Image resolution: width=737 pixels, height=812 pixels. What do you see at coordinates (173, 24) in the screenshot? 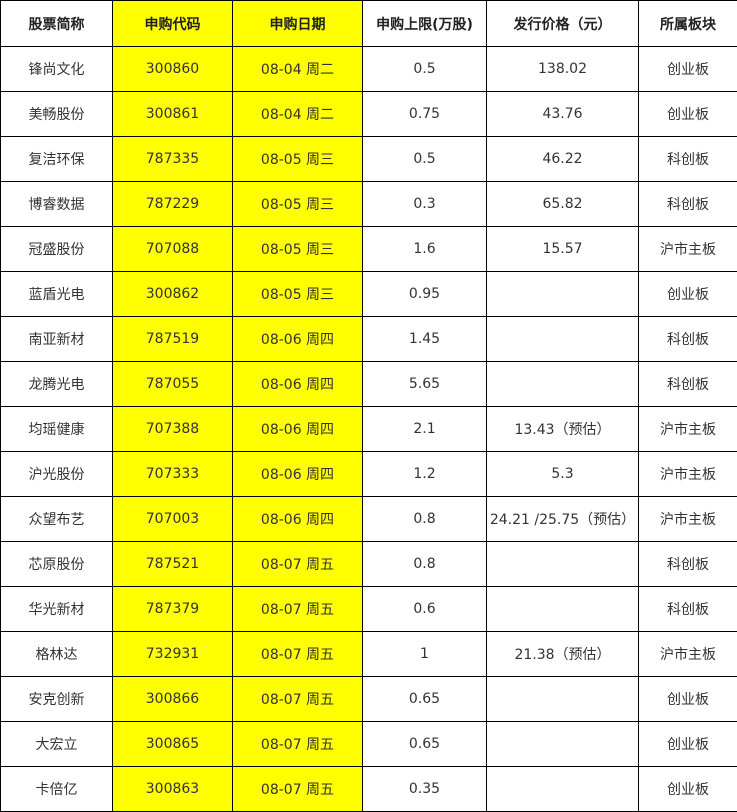
I see `header-subscription-code: 申购代码` at bounding box center [173, 24].